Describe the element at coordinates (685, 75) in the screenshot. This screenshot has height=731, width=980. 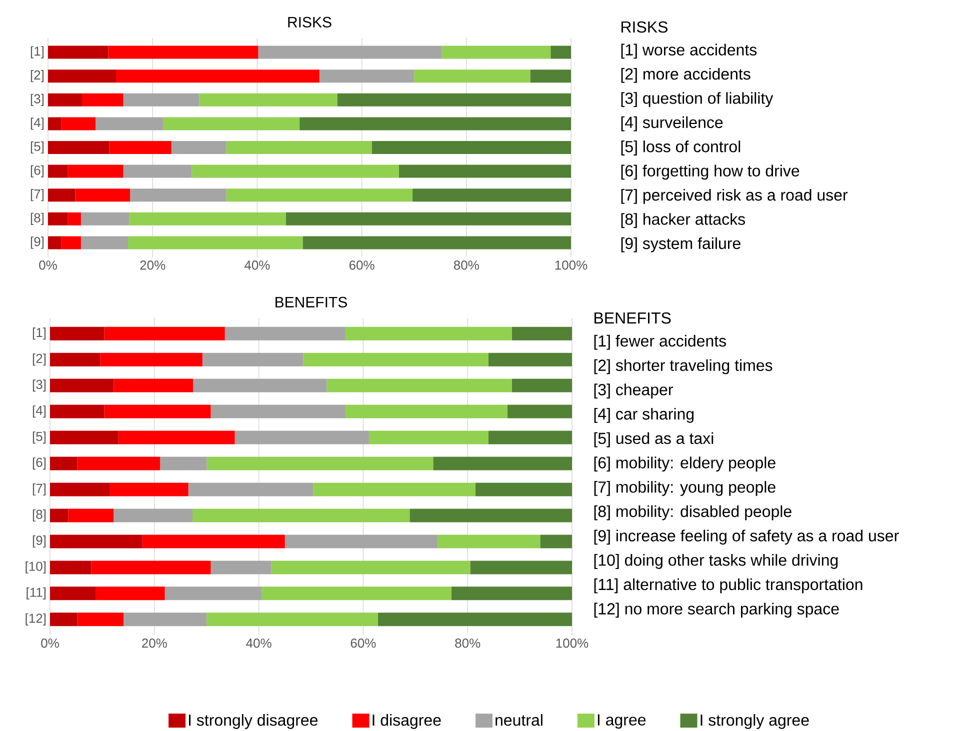
I see `text: [2] more accidents` at that location.